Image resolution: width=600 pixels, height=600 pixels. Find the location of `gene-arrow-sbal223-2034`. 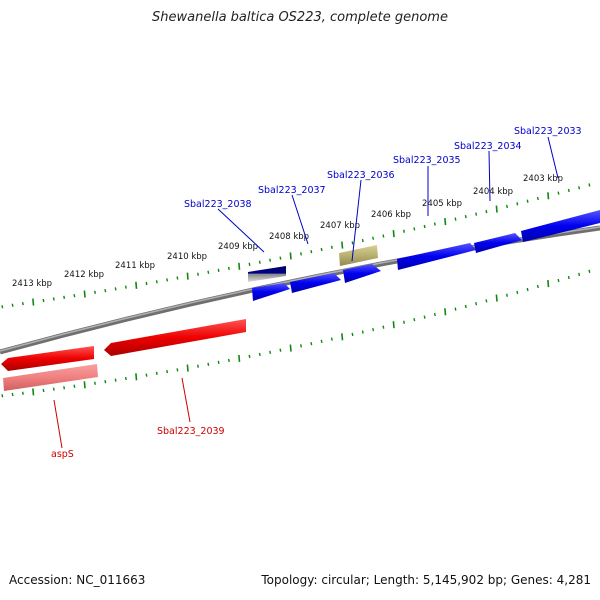

gene-arrow-sbal223-2034 is located at coordinates (498, 243).